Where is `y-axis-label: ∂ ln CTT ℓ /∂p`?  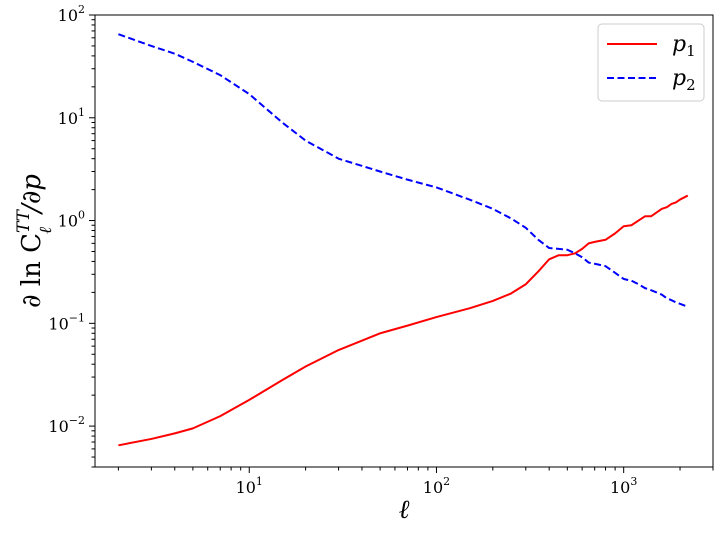
y-axis-label: ∂ ln CTT ℓ /∂p is located at coordinates (35, 241).